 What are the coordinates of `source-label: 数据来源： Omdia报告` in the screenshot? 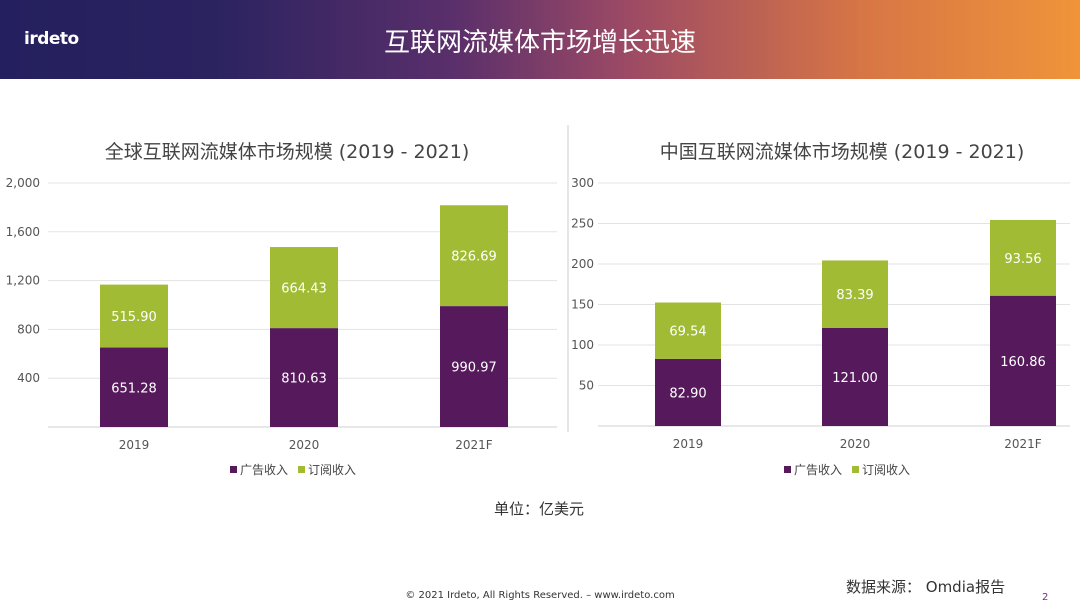 It's located at (926, 587).